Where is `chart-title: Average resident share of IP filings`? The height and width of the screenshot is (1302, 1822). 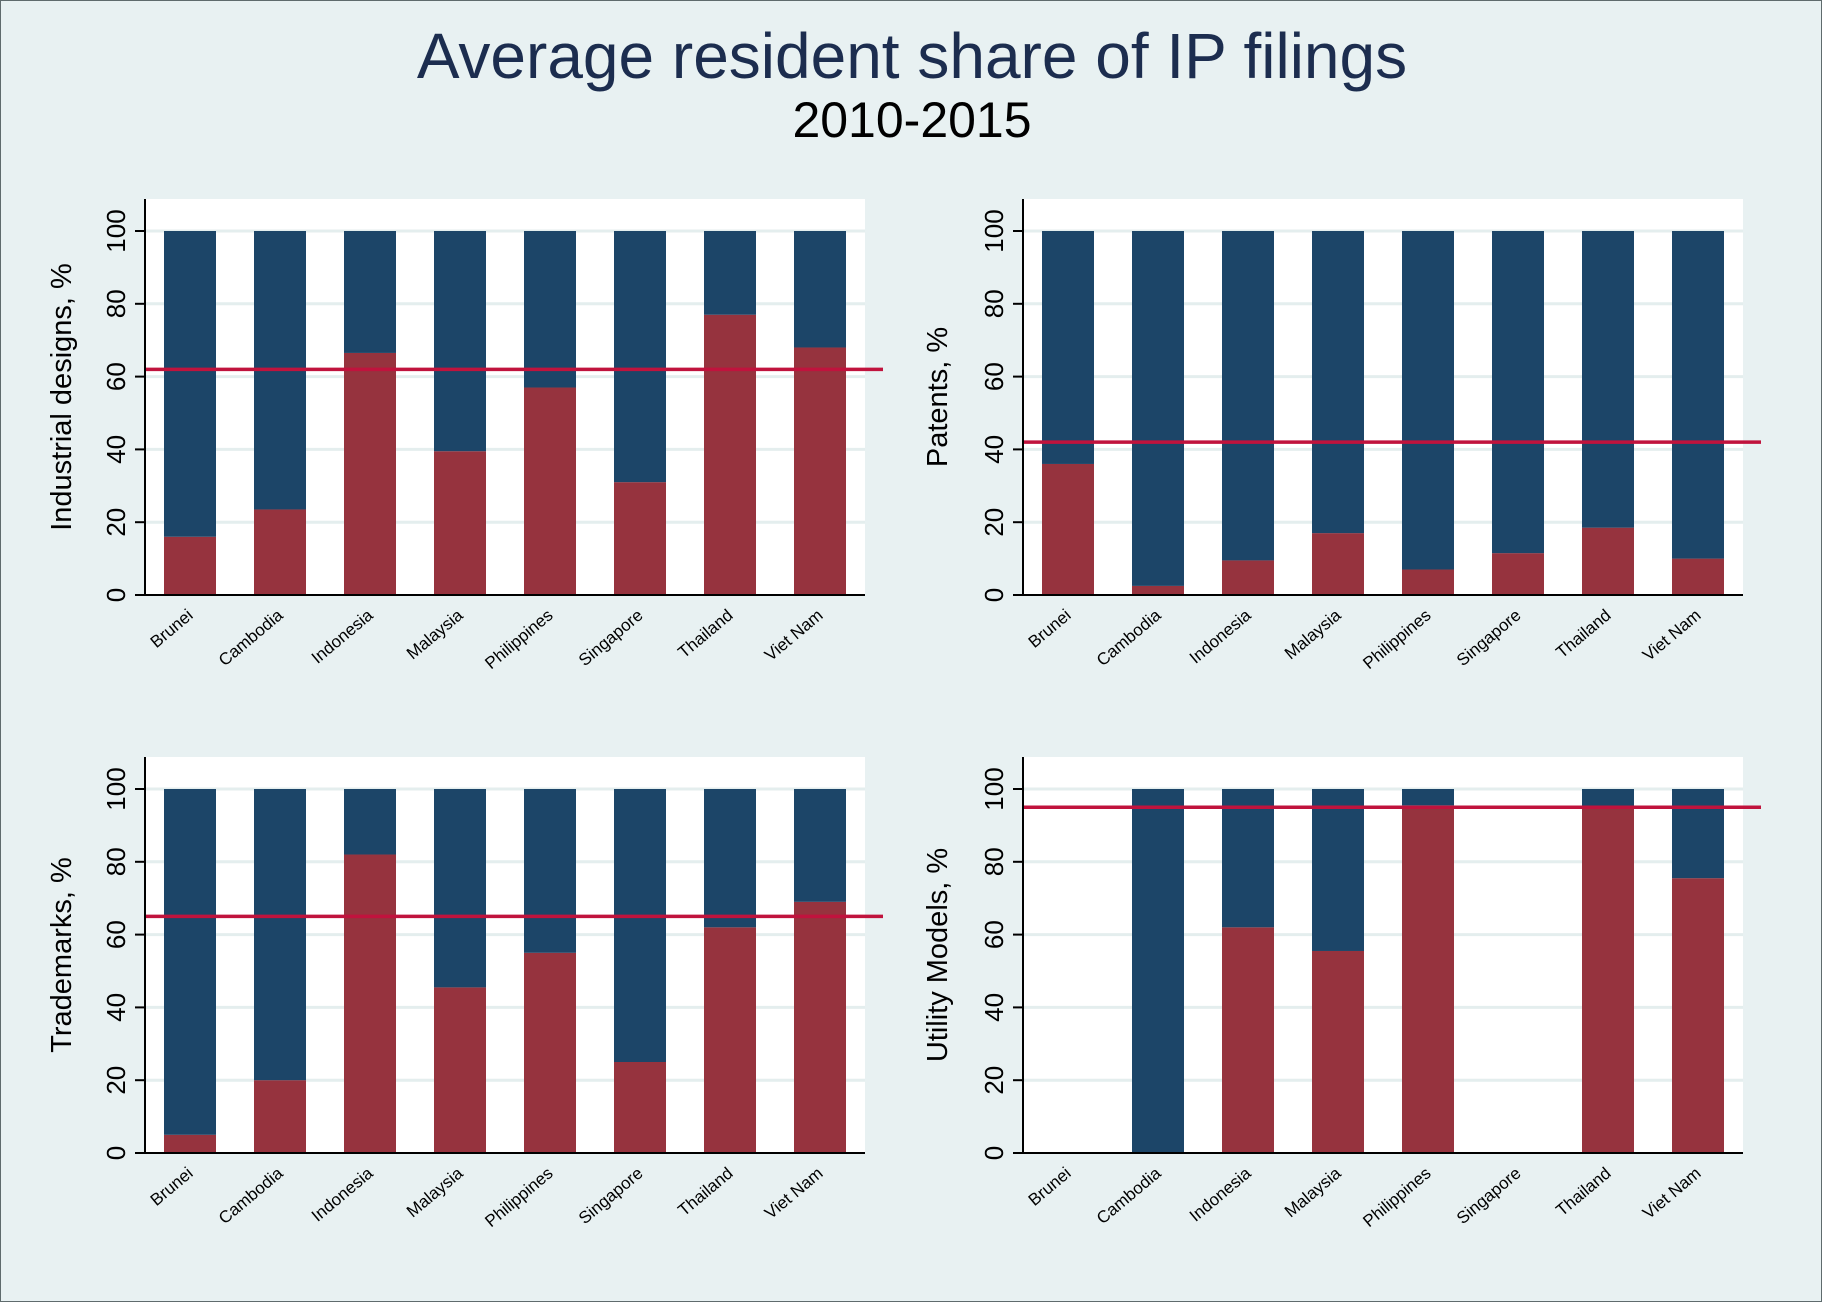 chart-title: Average resident share of IP filings is located at coordinates (912, 56).